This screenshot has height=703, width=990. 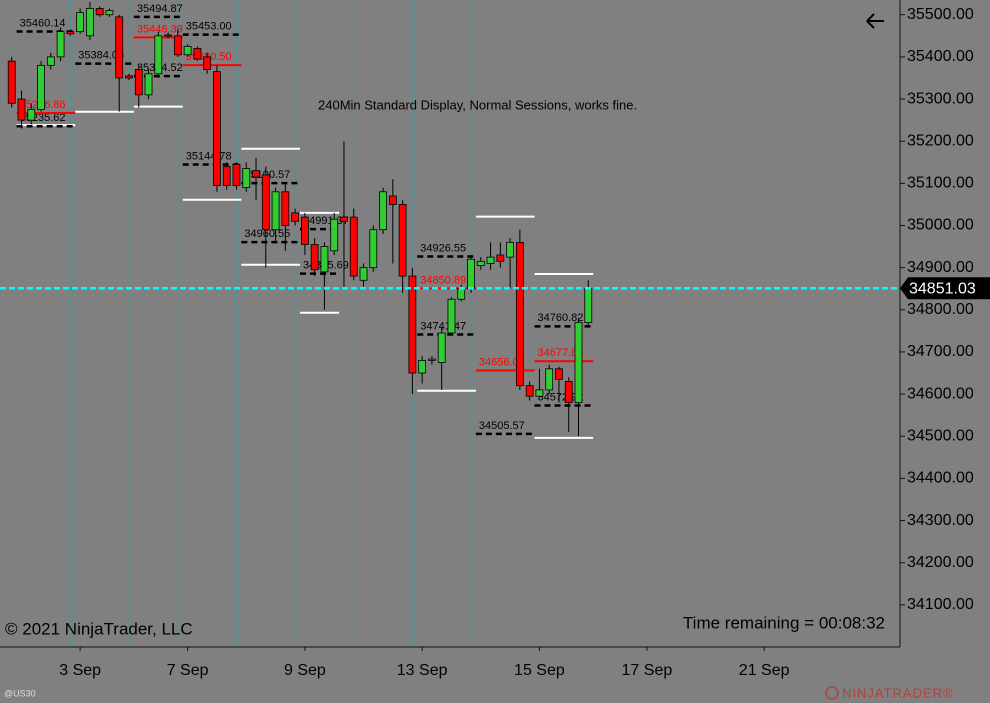 What do you see at coordinates (99, 628) in the screenshot?
I see `copyright: © 2021 NinjaTrader, LLC` at bounding box center [99, 628].